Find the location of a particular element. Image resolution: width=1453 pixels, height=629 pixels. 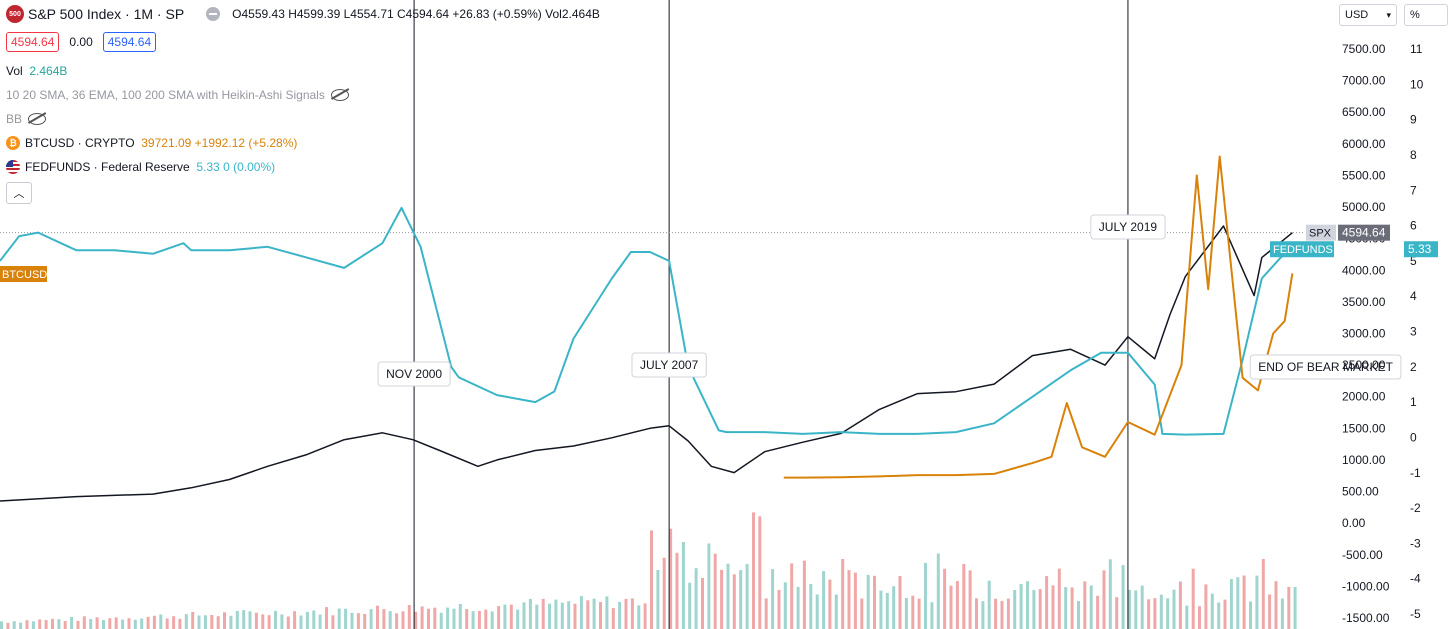

annotation-text: JULY 2007 is located at coordinates (669, 365).